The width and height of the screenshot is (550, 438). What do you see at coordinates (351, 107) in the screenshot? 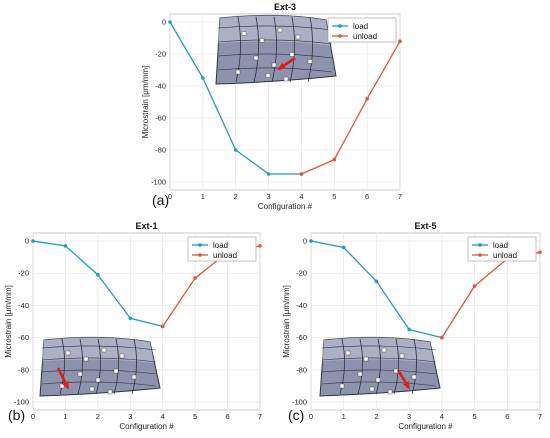
I see `series-line-unload` at bounding box center [351, 107].